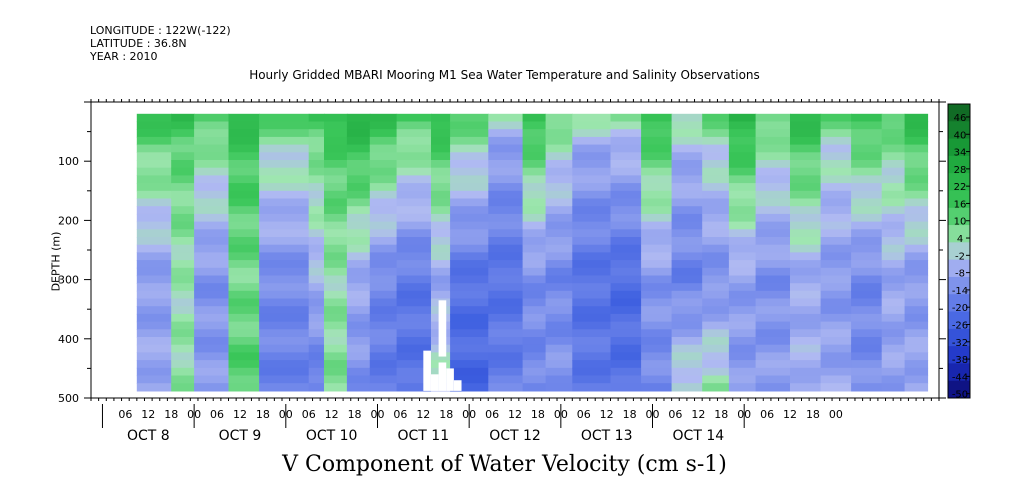 This screenshot has height=504, width=1009. What do you see at coordinates (960, 326) in the screenshot?
I see `colorbar-label: -26` at bounding box center [960, 326].